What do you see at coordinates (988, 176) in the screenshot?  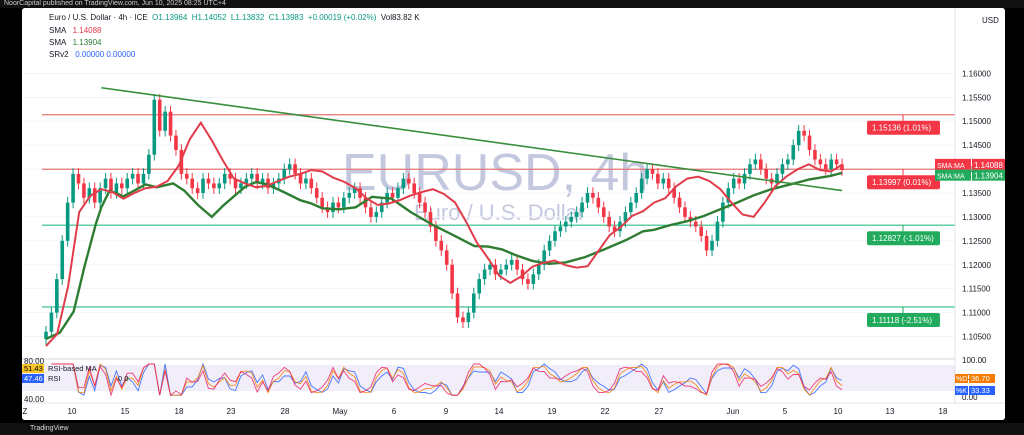 I see `last-price-value-text: 1.13904` at bounding box center [988, 176].